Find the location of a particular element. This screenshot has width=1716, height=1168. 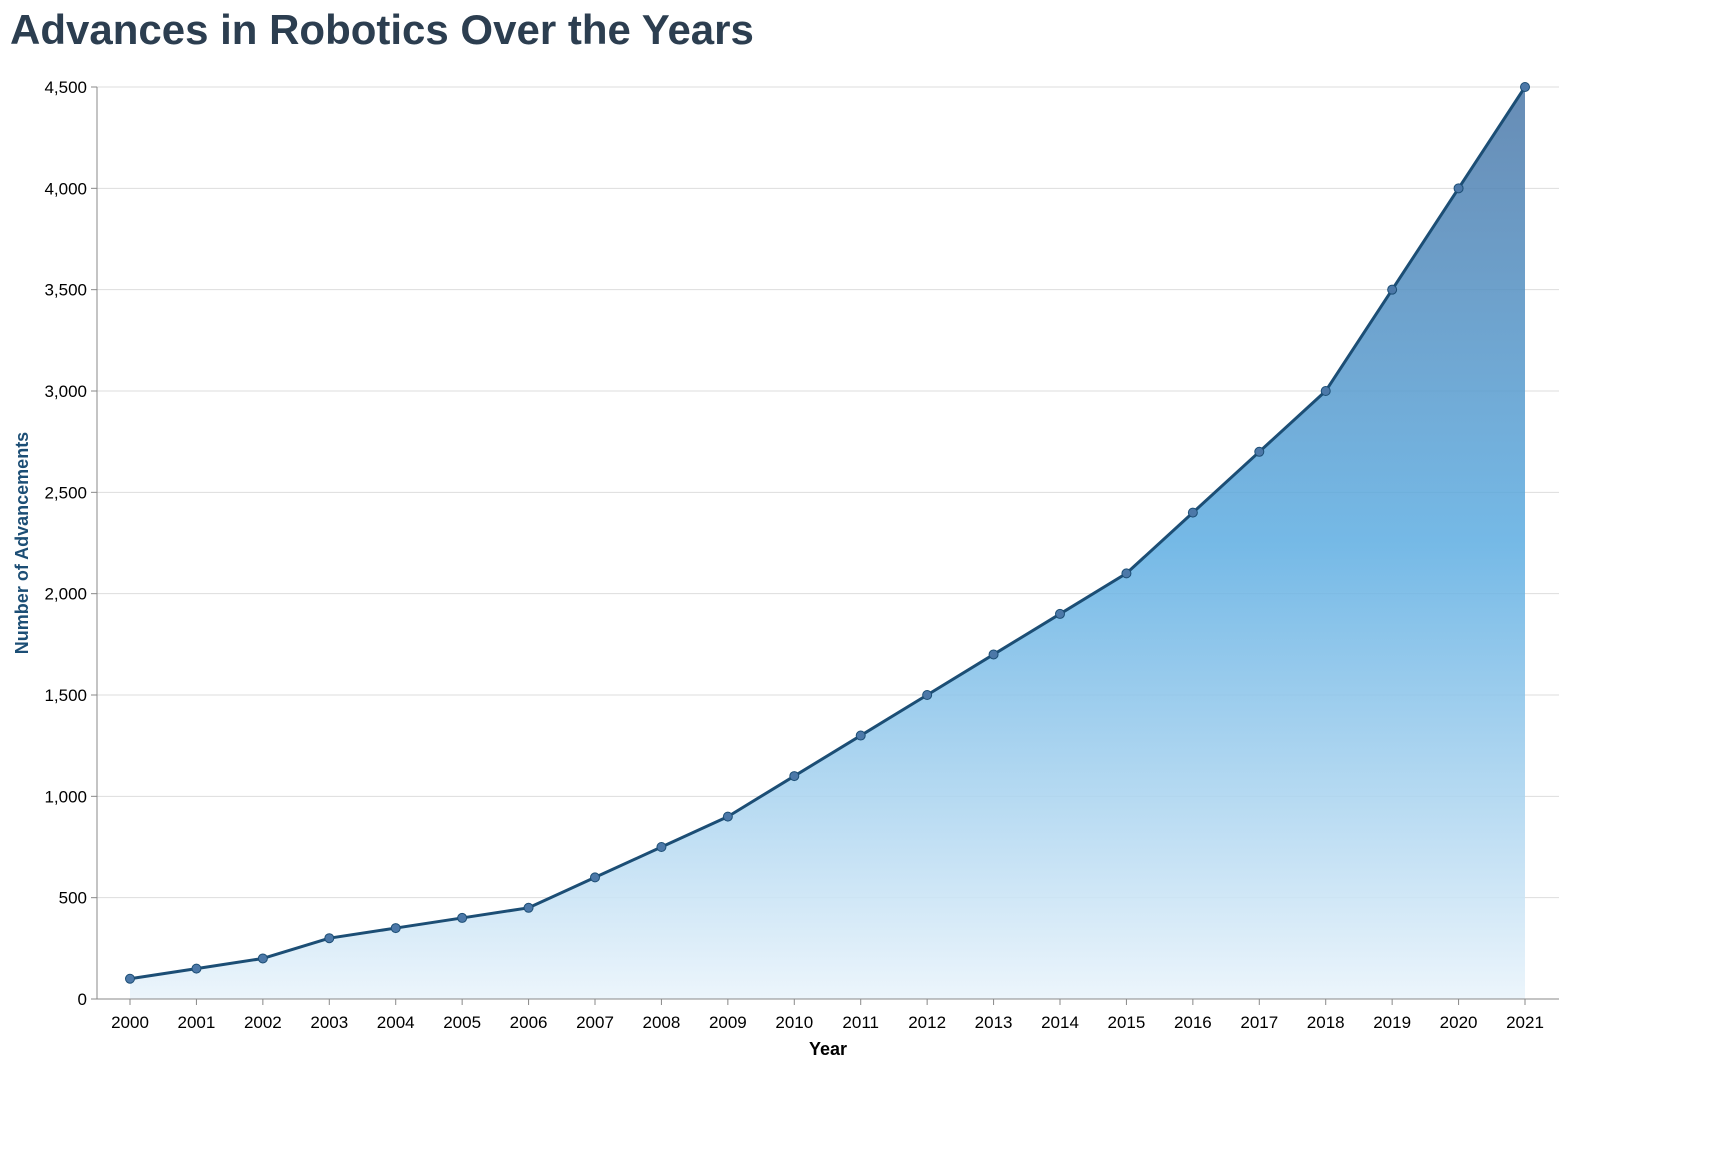

y-tick-label: 4,000 is located at coordinates (65, 188).